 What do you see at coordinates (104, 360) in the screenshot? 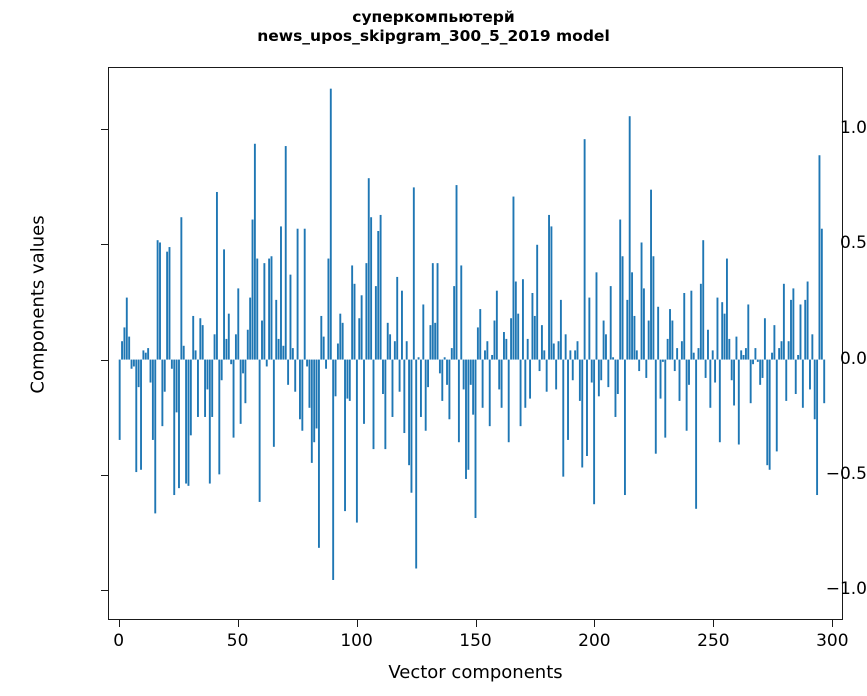
I see `y-tick-mark` at bounding box center [104, 360].